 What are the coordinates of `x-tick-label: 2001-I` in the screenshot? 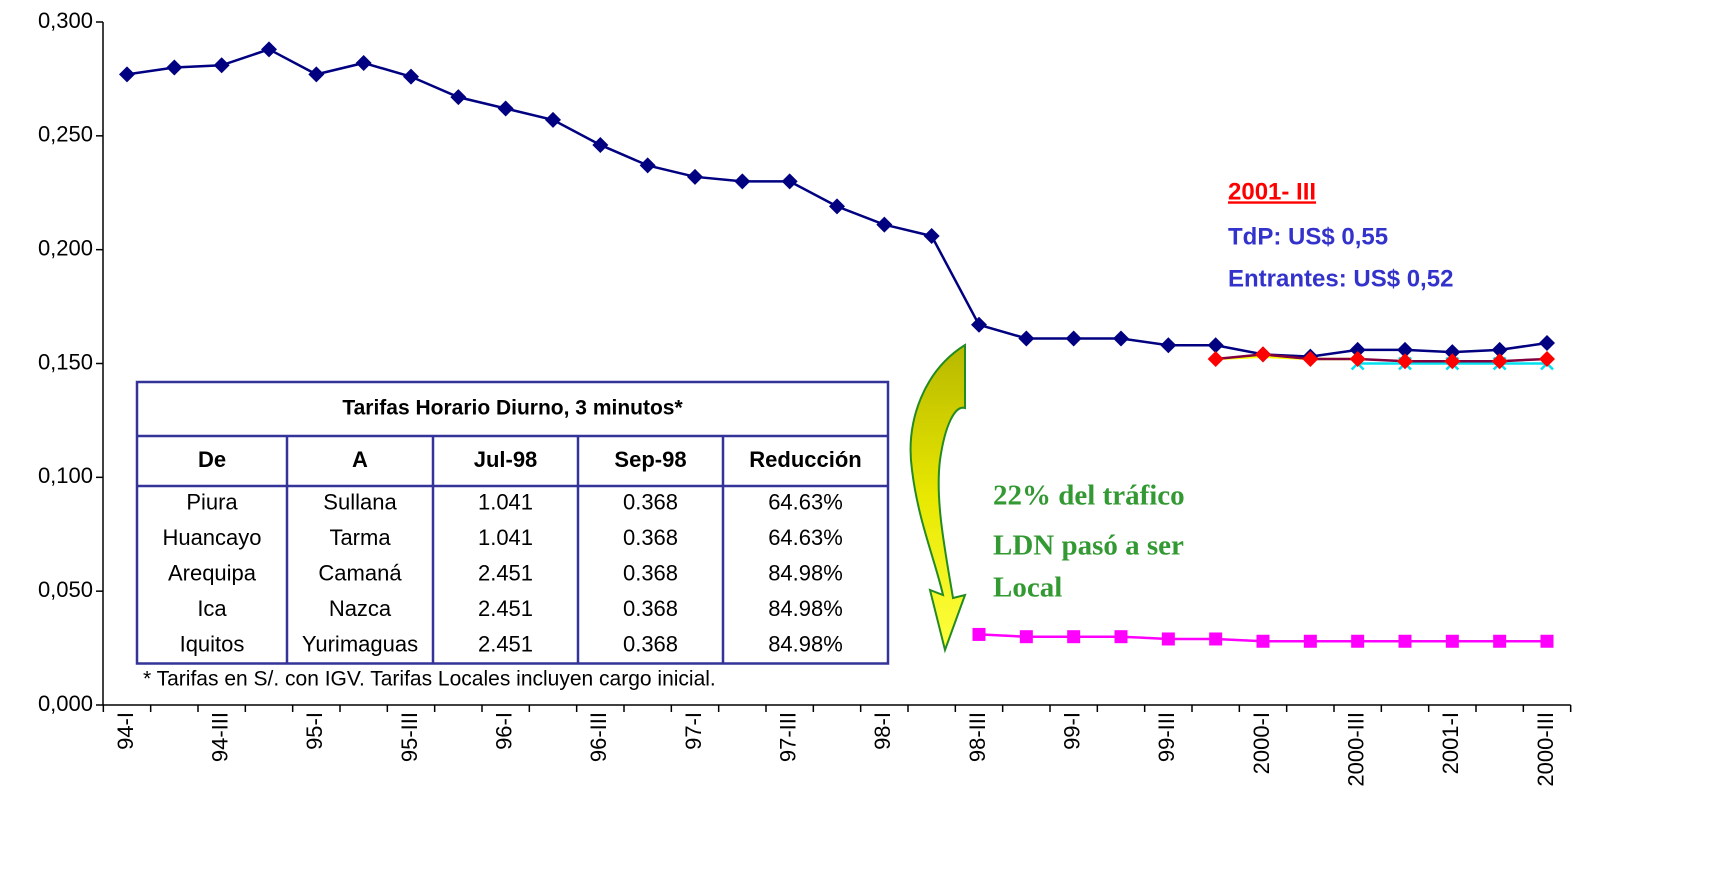 It's located at (1450, 743).